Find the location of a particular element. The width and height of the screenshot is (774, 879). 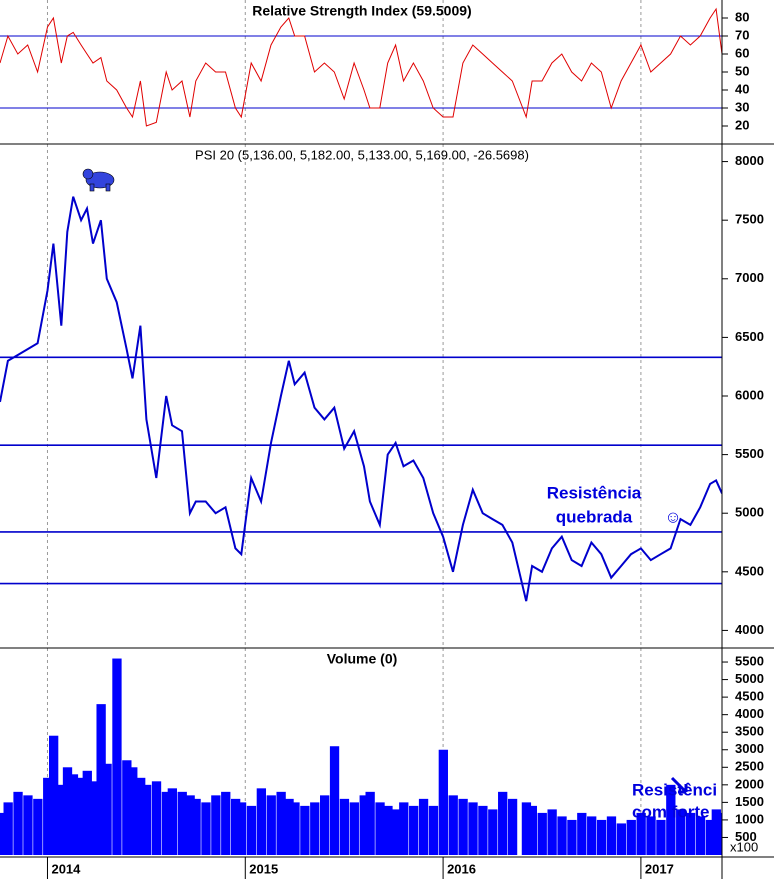

y-tick-label: 80 is located at coordinates (742, 16).